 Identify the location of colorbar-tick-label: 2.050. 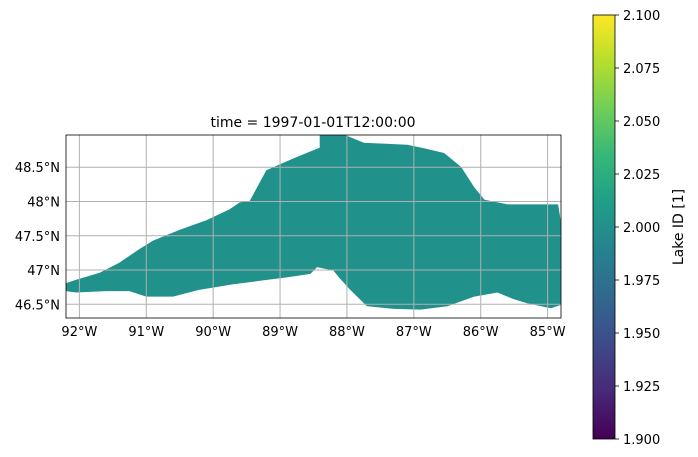
(641, 122).